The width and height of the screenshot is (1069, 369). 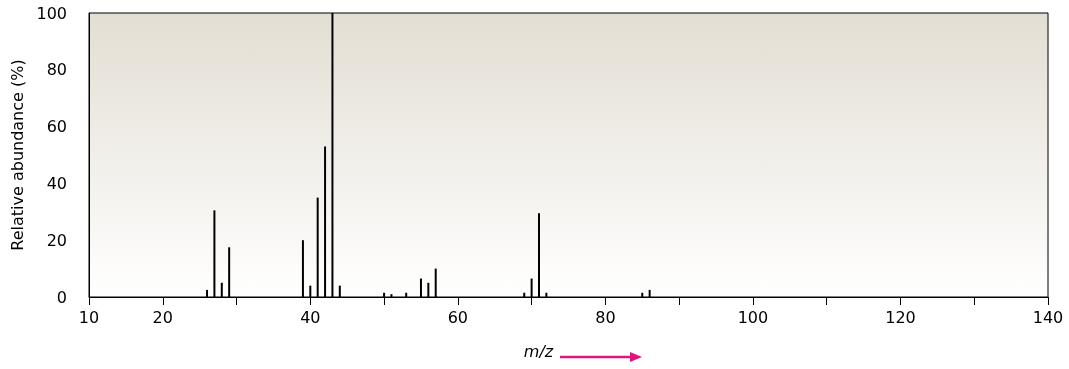 What do you see at coordinates (605, 317) in the screenshot?
I see `x-tick-label: 80` at bounding box center [605, 317].